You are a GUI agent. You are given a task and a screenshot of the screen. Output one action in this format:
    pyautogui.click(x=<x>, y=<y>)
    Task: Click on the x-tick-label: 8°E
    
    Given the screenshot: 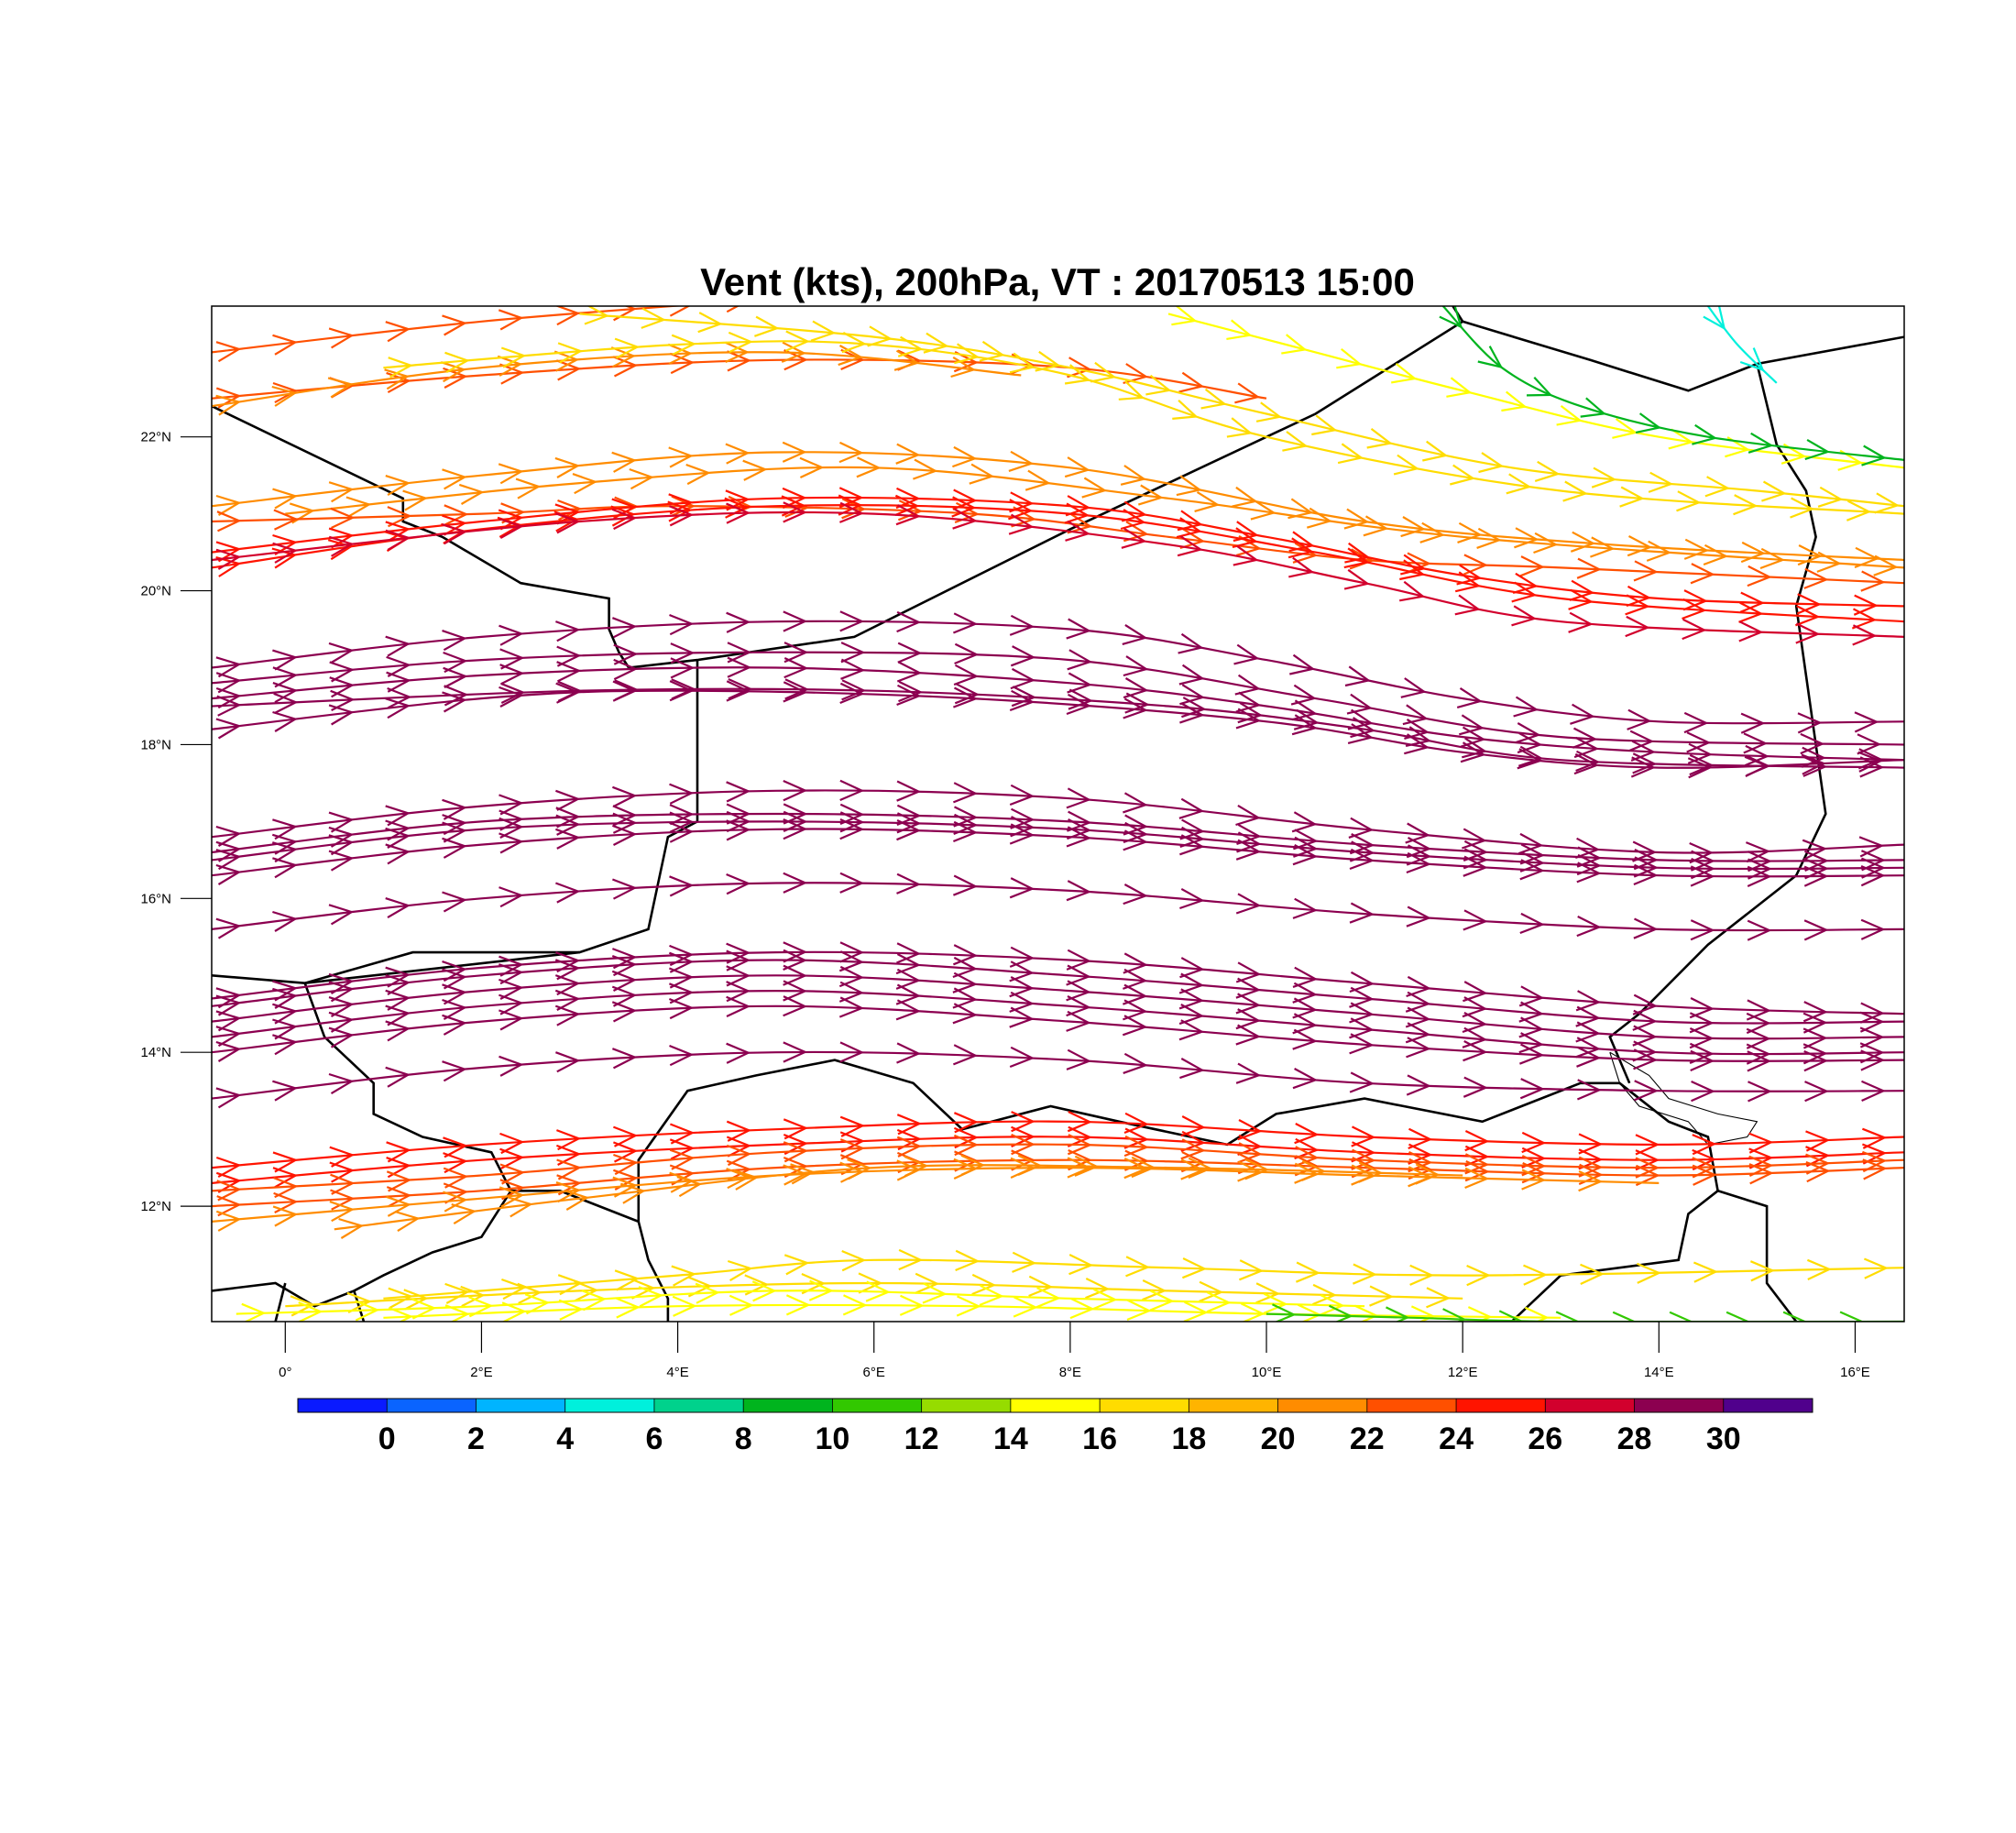 What is the action you would take?
    pyautogui.click(x=1070, y=1372)
    